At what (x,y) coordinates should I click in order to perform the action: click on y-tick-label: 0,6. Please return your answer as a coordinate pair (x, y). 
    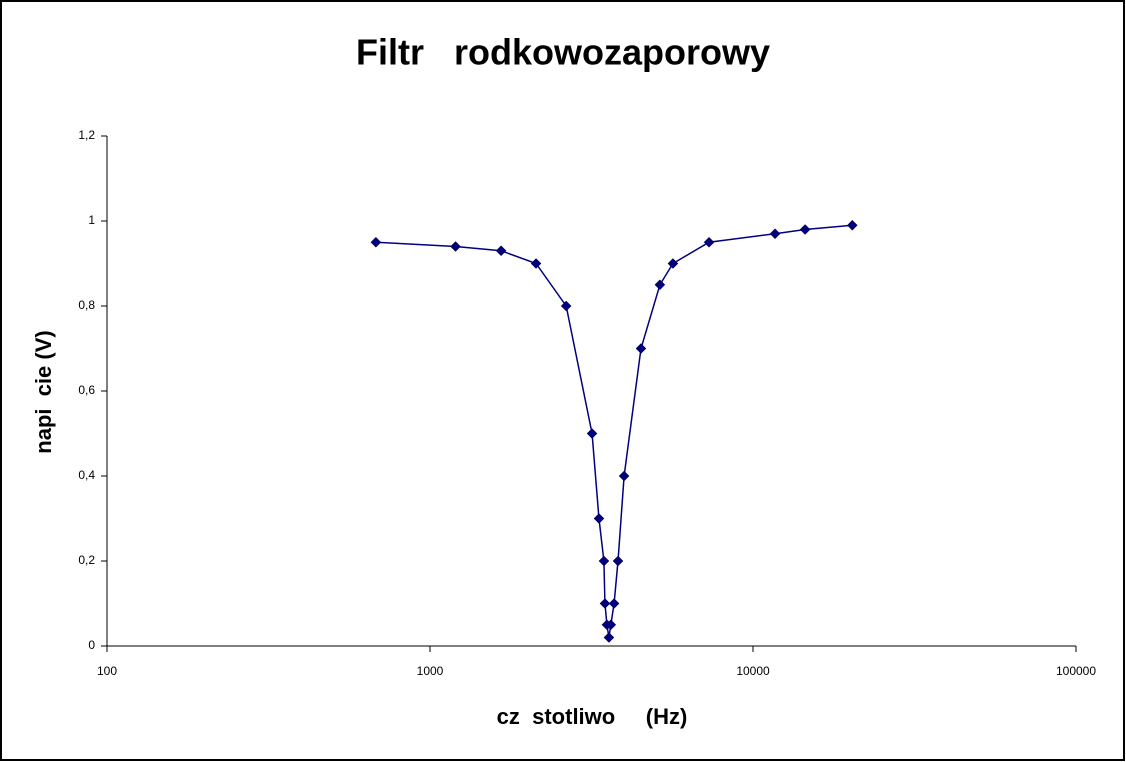
    Looking at the image, I should click on (86, 390).